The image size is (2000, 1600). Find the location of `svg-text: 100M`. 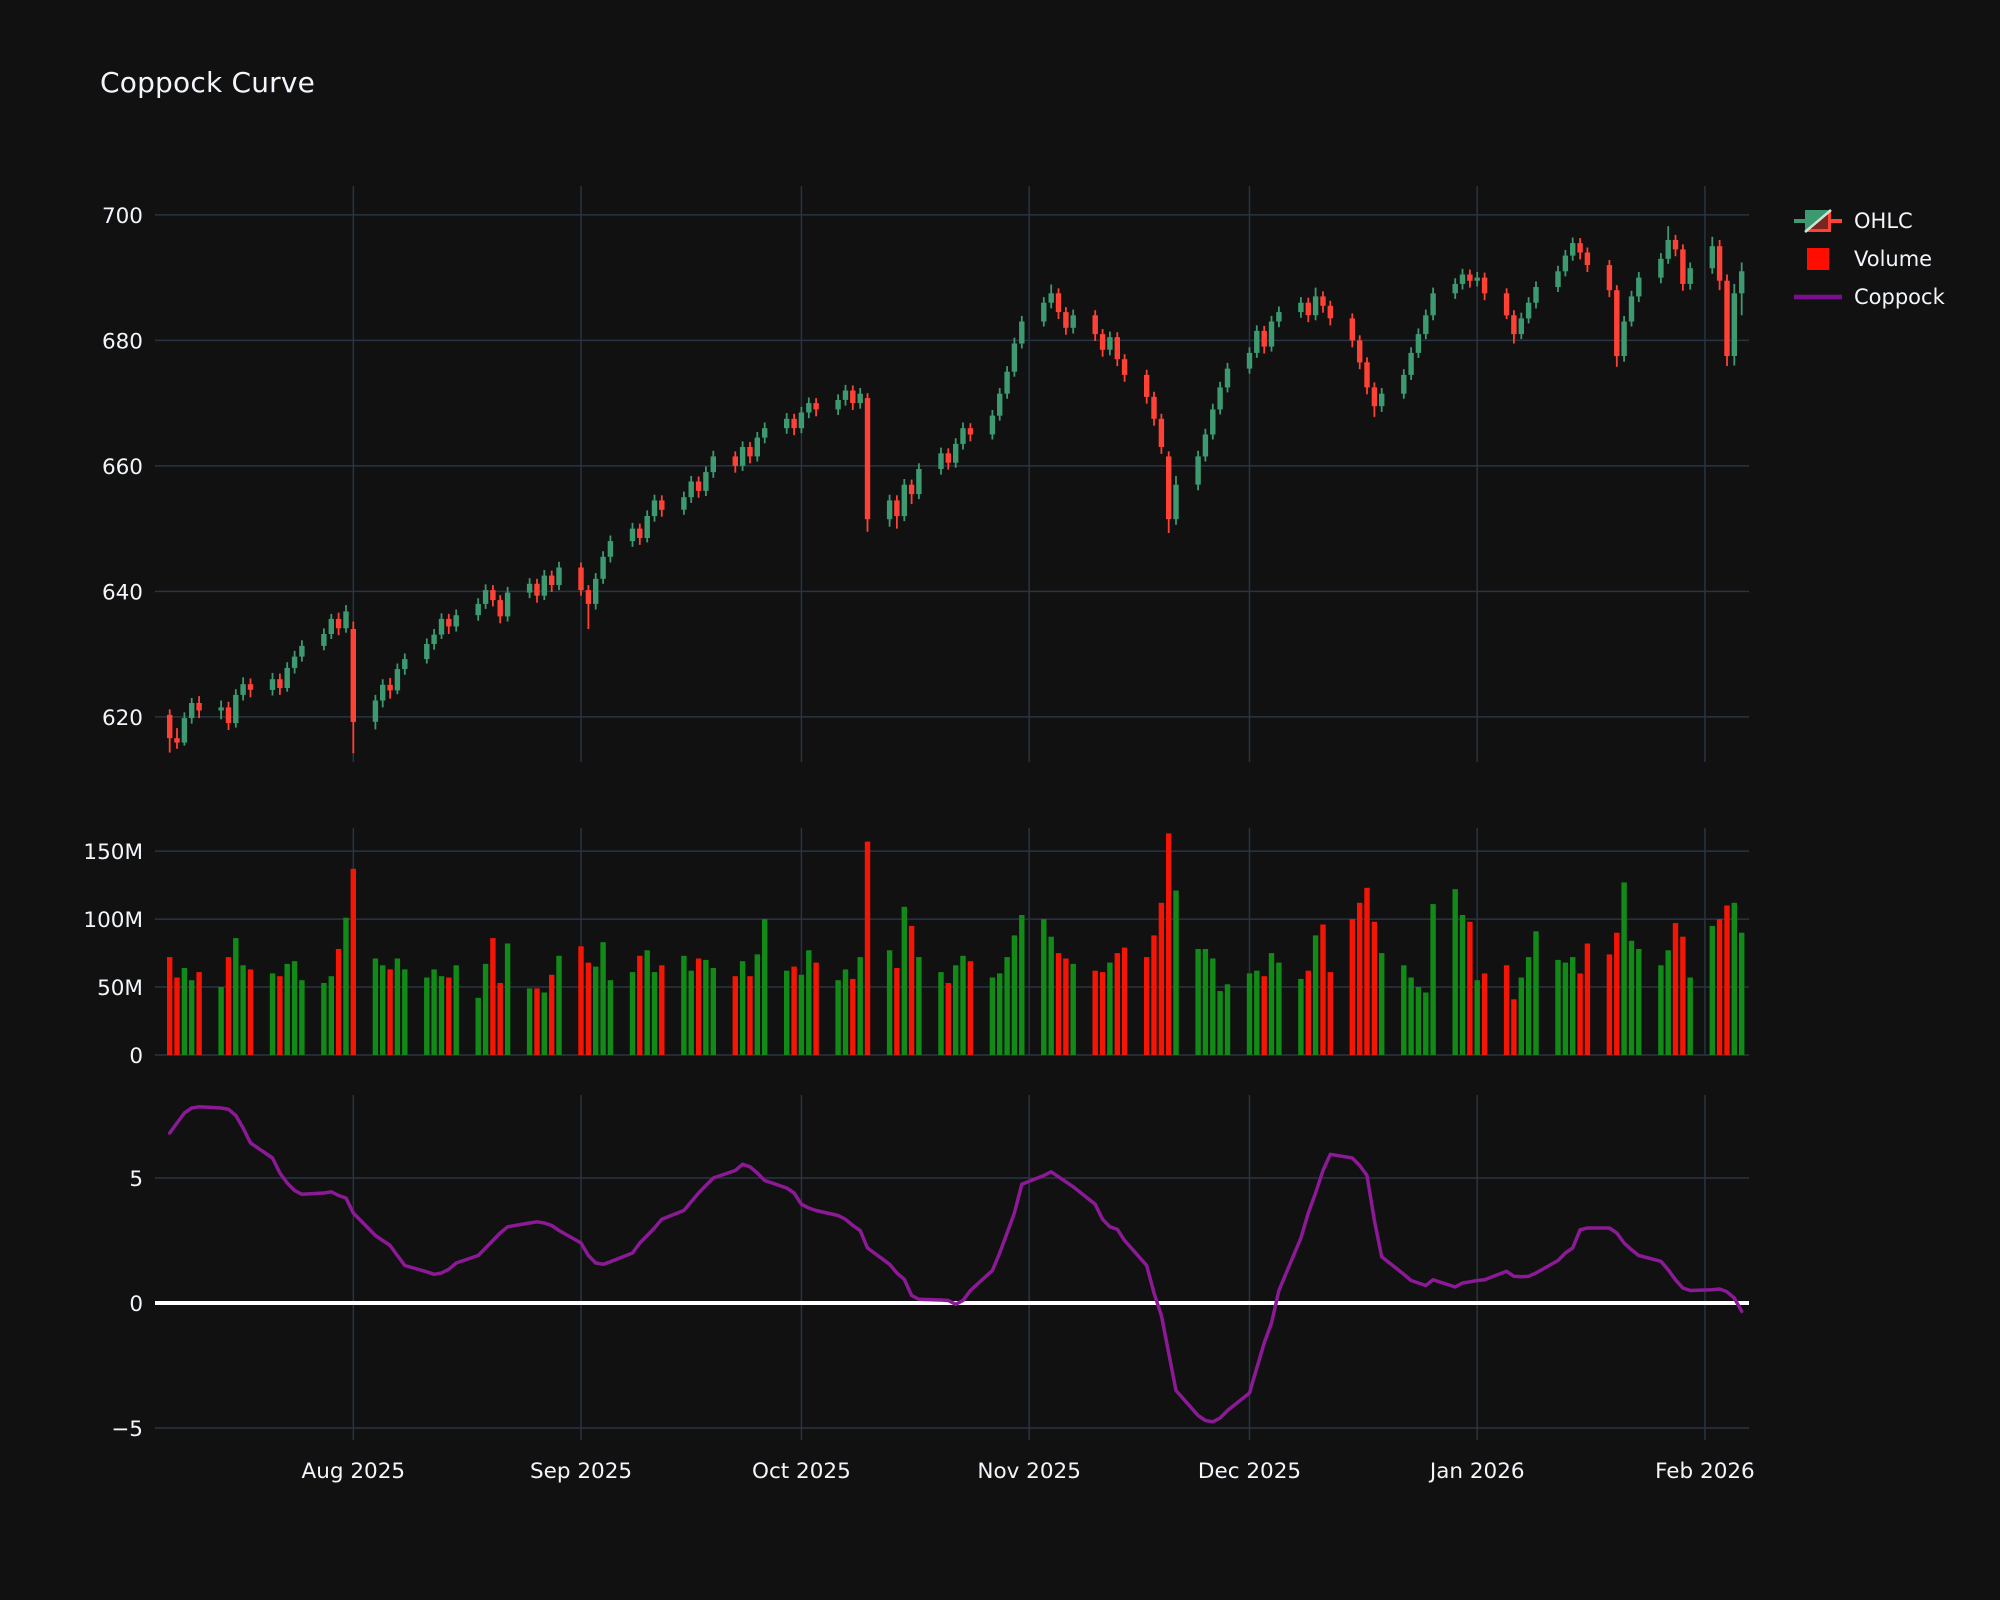

svg-text: 100M is located at coordinates (113, 920).